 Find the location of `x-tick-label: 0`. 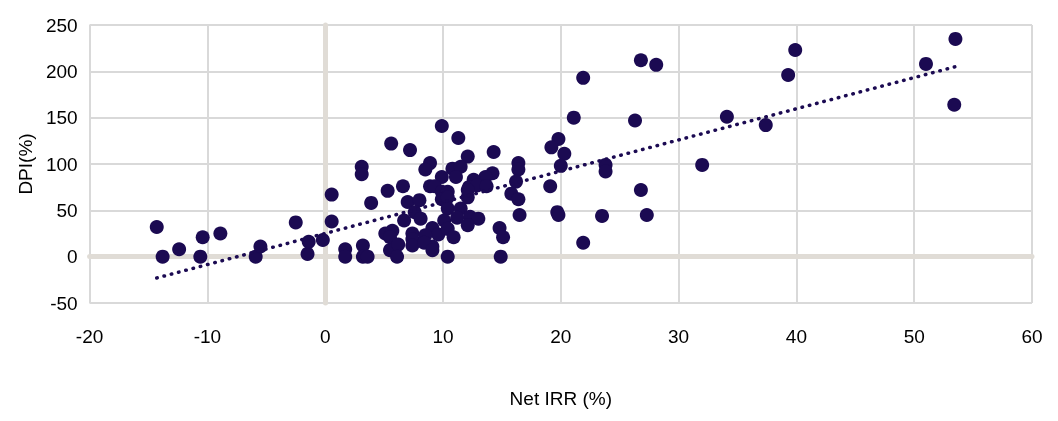

x-tick-label: 0 is located at coordinates (325, 336).